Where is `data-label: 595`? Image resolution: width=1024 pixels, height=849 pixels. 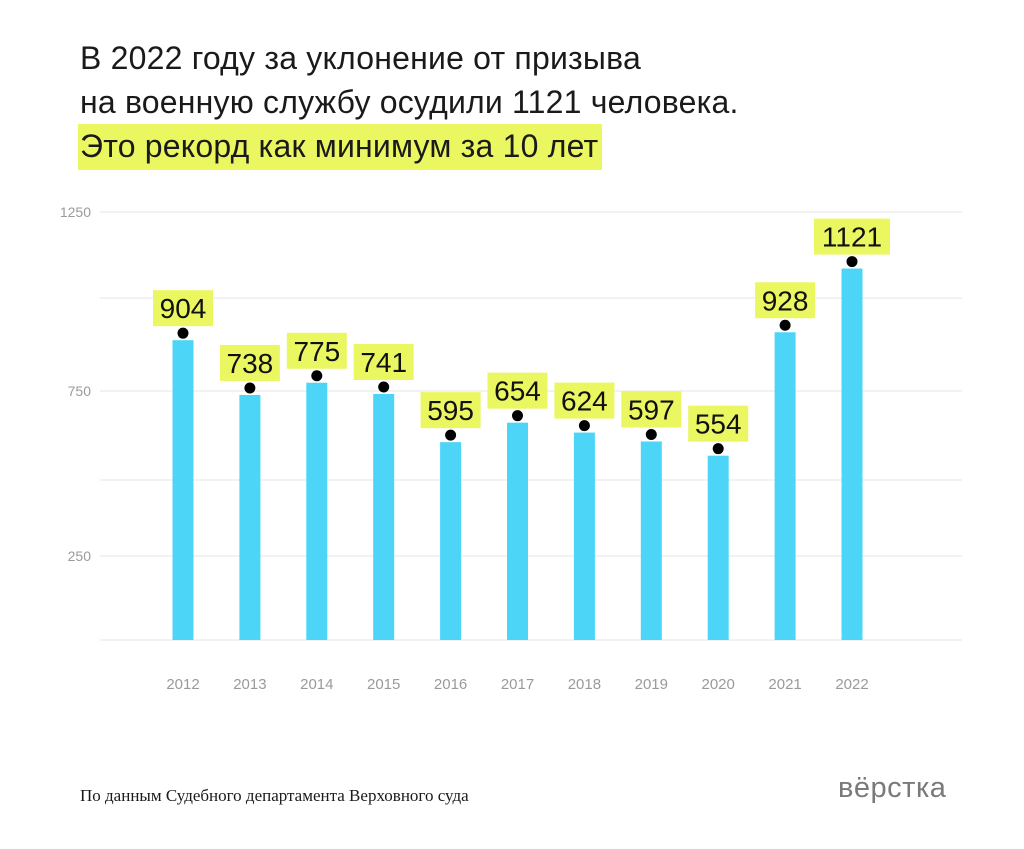
data-label: 595 is located at coordinates (450, 410).